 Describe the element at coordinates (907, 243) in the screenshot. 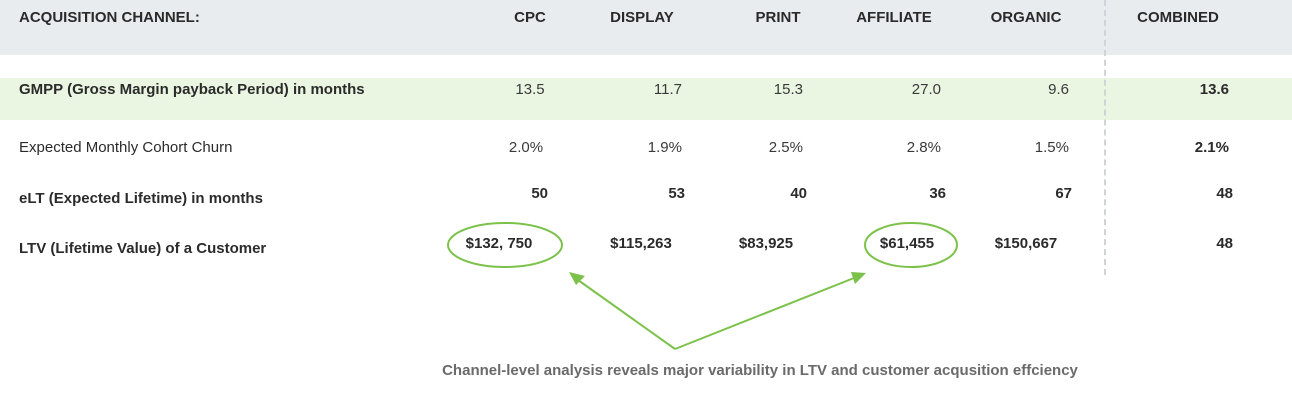

I see `ltv-affiliate: $61,455` at that location.